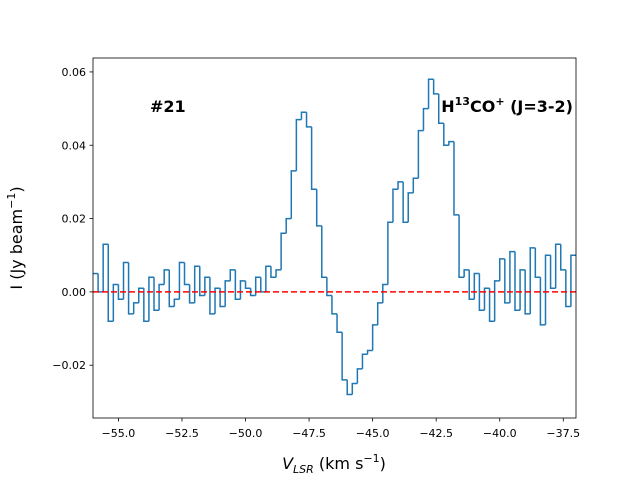 The height and width of the screenshot is (480, 640). Describe the element at coordinates (383, 463) in the screenshot. I see `x-label-text: )` at that location.